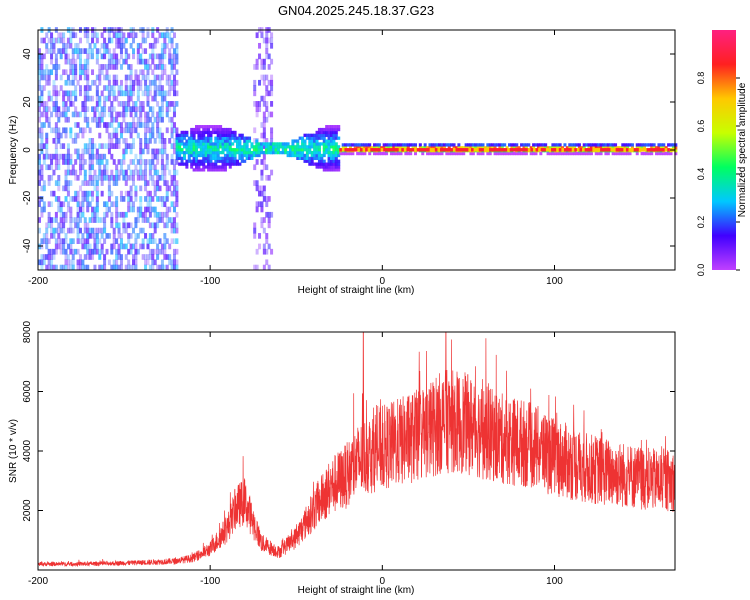 The height and width of the screenshot is (600, 750). I want to click on x-tick-label: -100, so click(210, 581).